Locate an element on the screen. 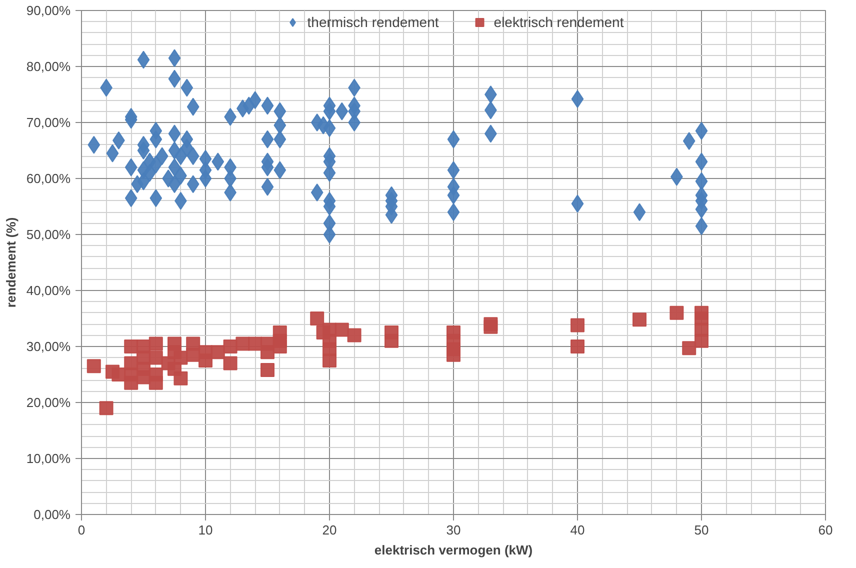  x-tick-label: 20 is located at coordinates (329, 530).